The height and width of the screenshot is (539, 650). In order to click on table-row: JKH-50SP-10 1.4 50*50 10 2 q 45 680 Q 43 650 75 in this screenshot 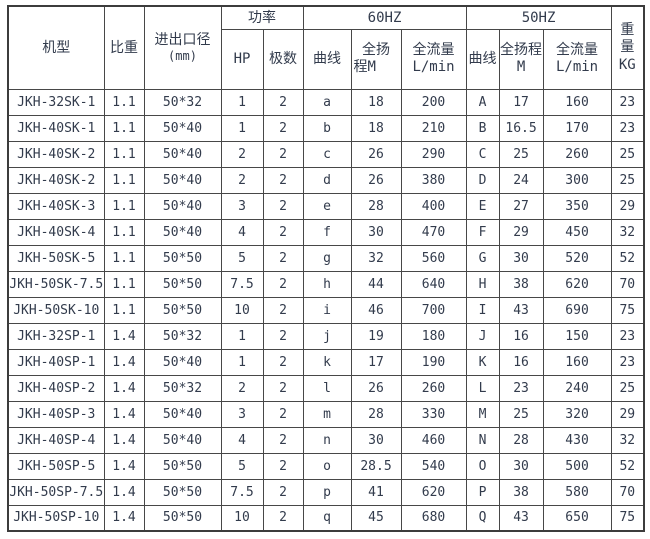, I will do `click(326, 518)`.